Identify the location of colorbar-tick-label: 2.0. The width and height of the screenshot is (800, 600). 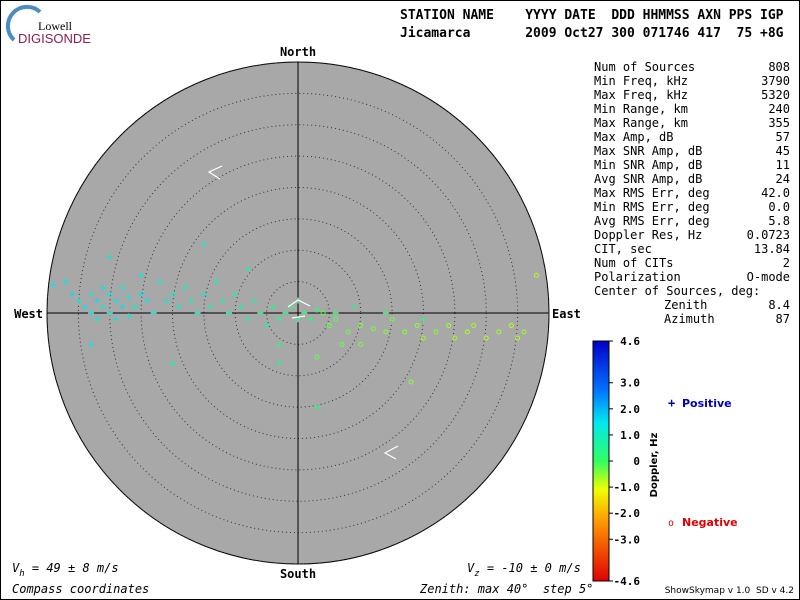
(630, 409).